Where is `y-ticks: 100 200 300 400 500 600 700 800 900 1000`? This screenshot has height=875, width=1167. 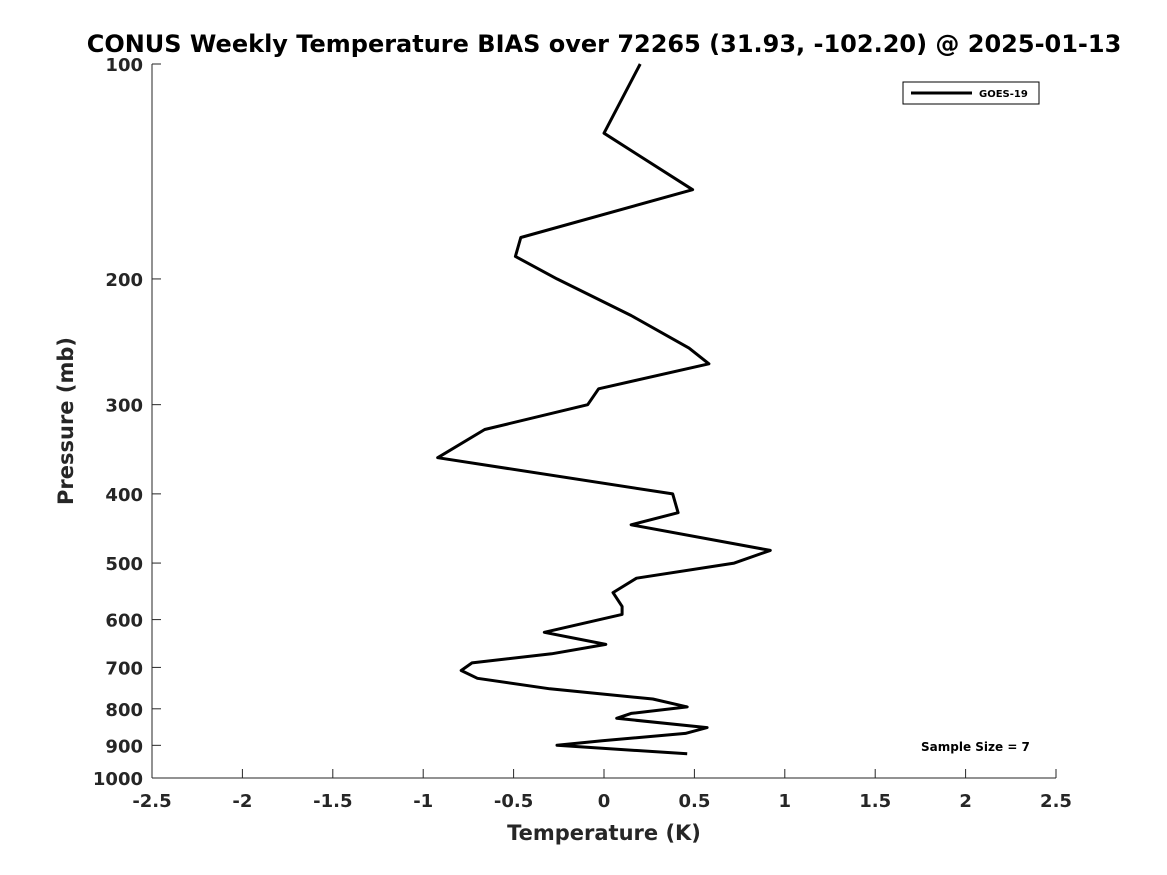 y-ticks: 100 200 300 400 500 600 700 800 900 1000 is located at coordinates (127, 422).